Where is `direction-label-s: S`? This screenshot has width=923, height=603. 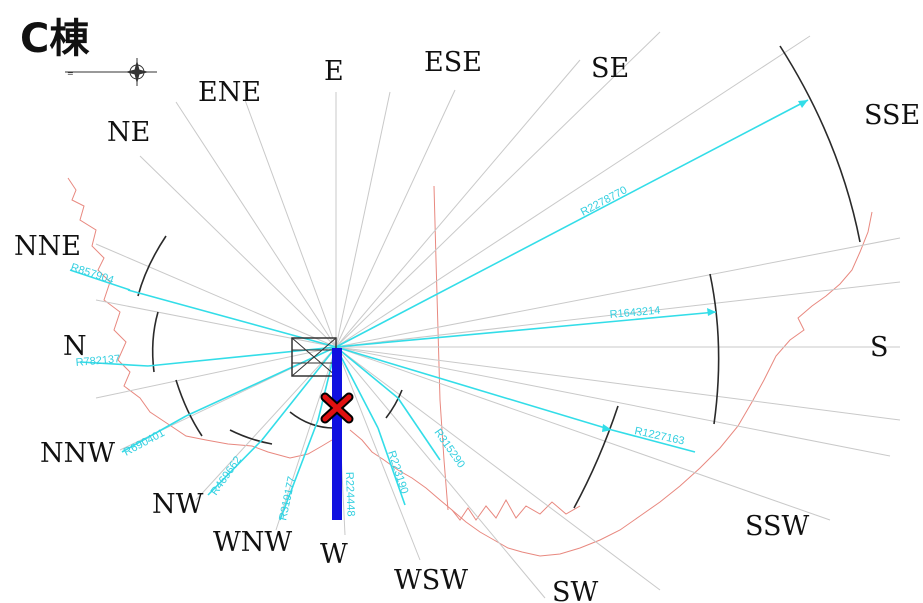
direction-label-s: S is located at coordinates (879, 347).